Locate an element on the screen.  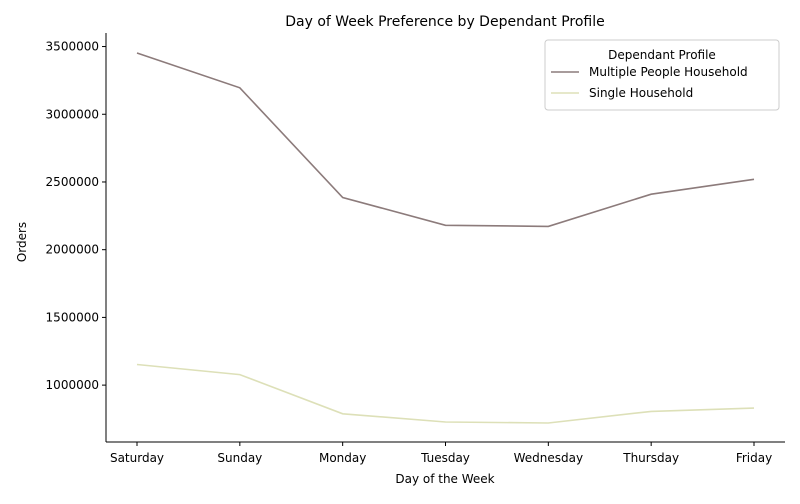
x-tick-label: Monday is located at coordinates (342, 458).